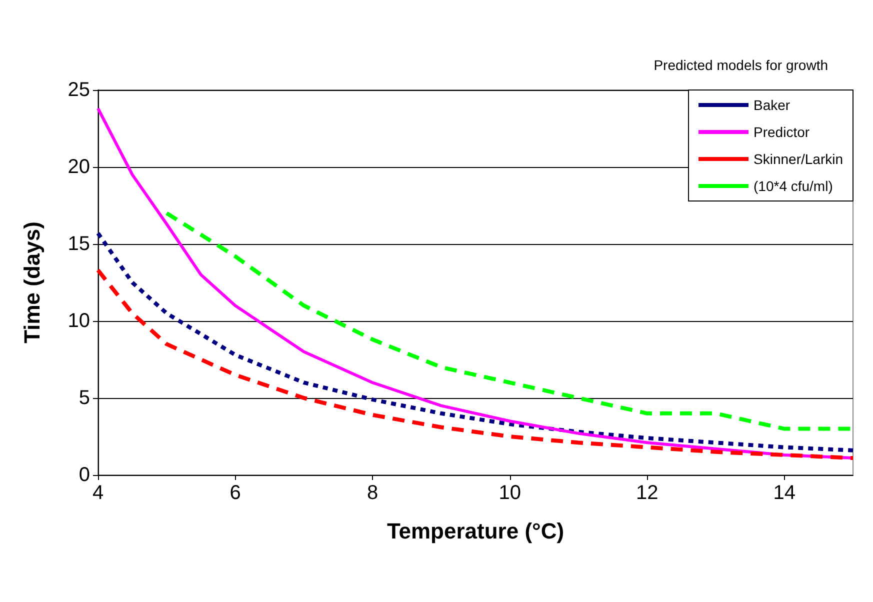 The image size is (873, 602). What do you see at coordinates (372, 493) in the screenshot?
I see `x-tick-label: 8` at bounding box center [372, 493].